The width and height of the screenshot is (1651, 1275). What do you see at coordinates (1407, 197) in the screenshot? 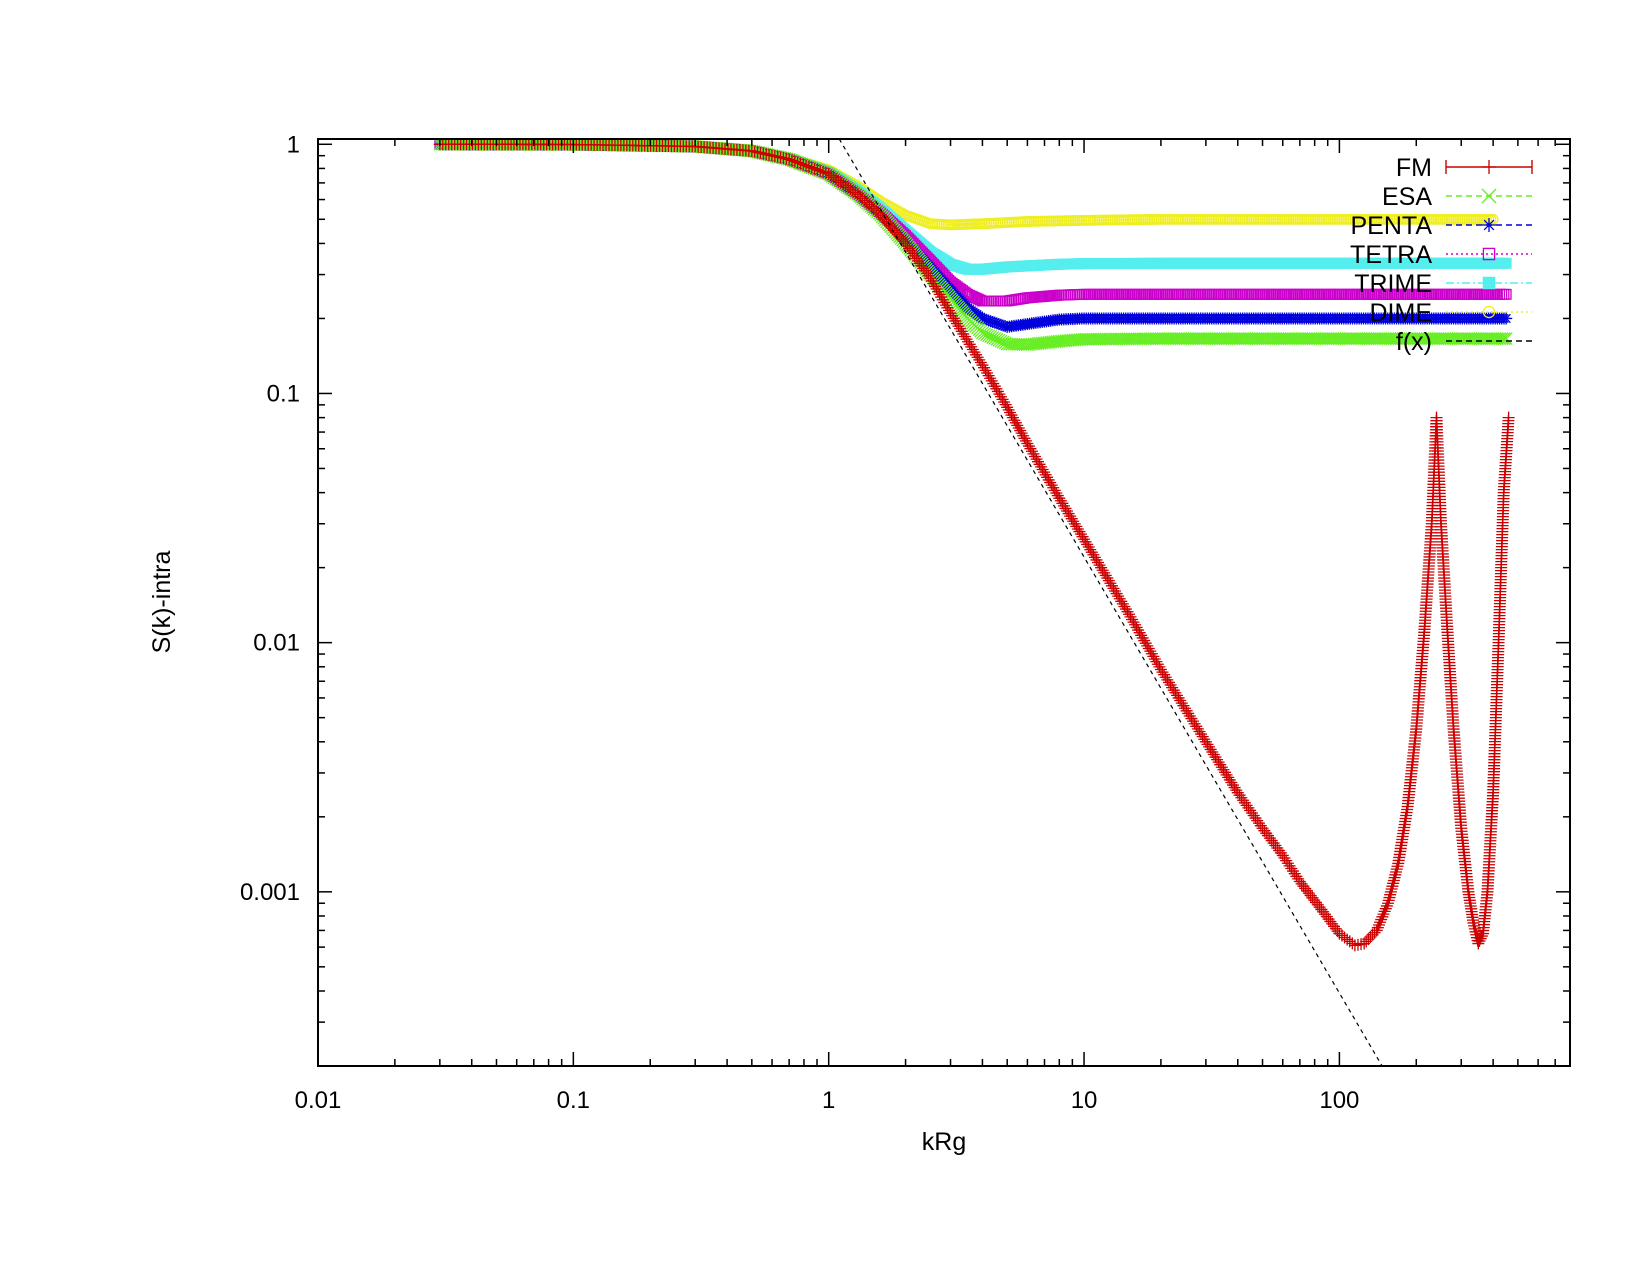
I see `legend-label: ESA` at bounding box center [1407, 197].